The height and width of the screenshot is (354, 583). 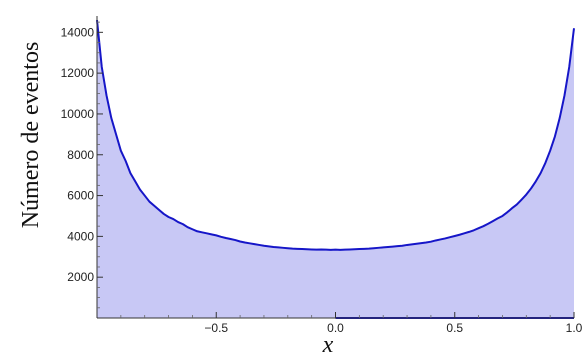 What do you see at coordinates (80, 196) in the screenshot?
I see `y-tick-label: 6000` at bounding box center [80, 196].